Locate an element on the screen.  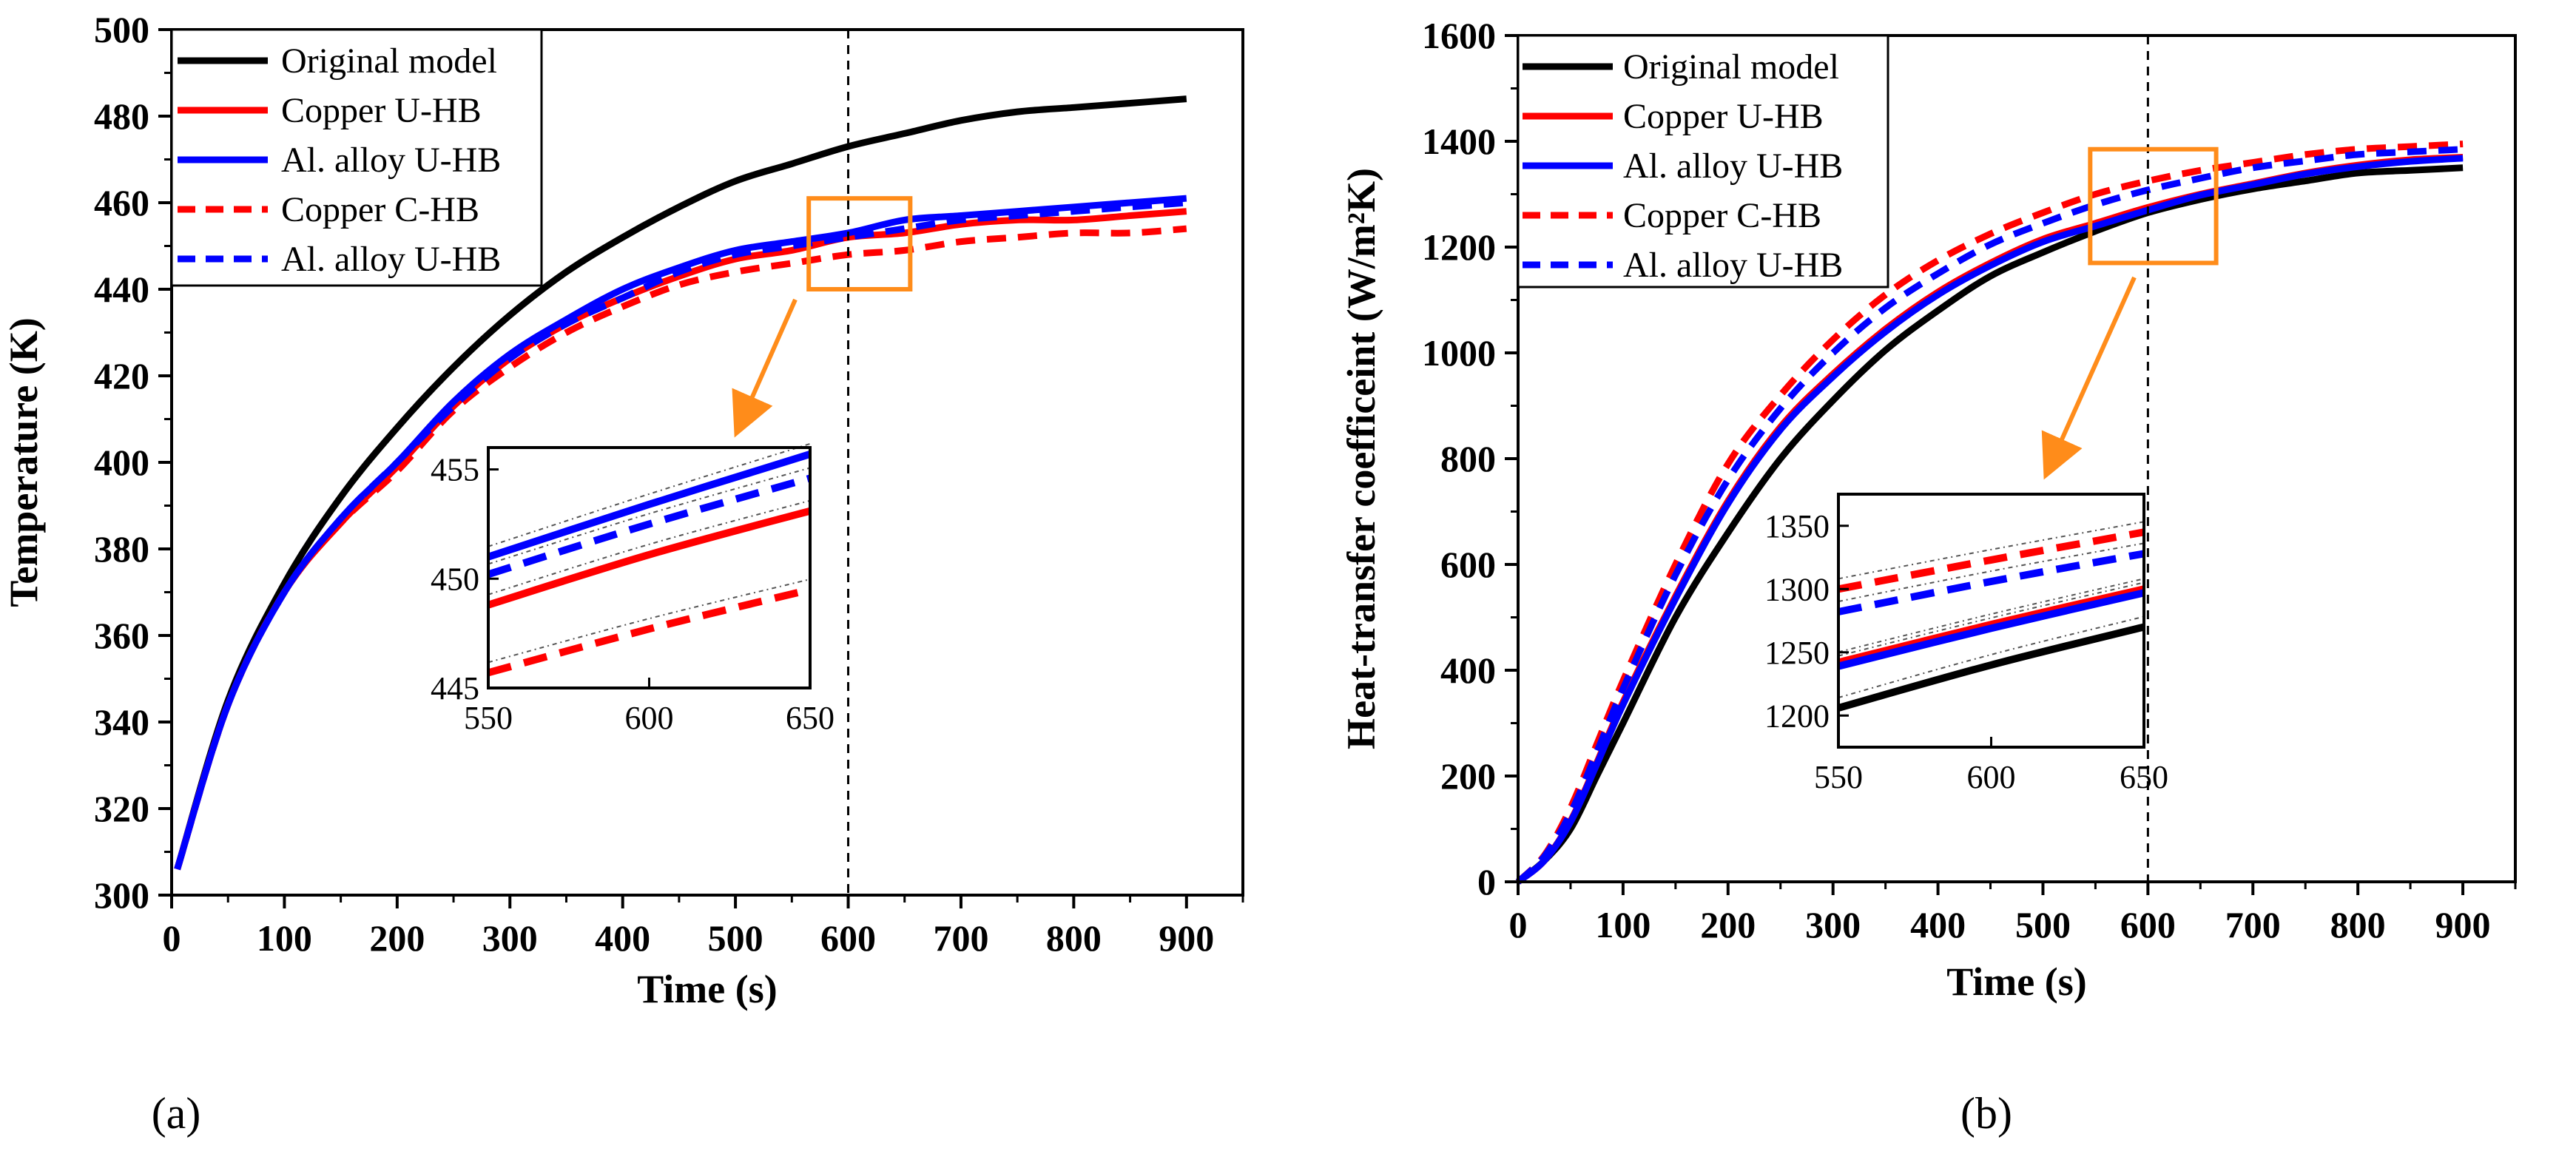
y-tick-label: 1400 is located at coordinates (1459, 141).